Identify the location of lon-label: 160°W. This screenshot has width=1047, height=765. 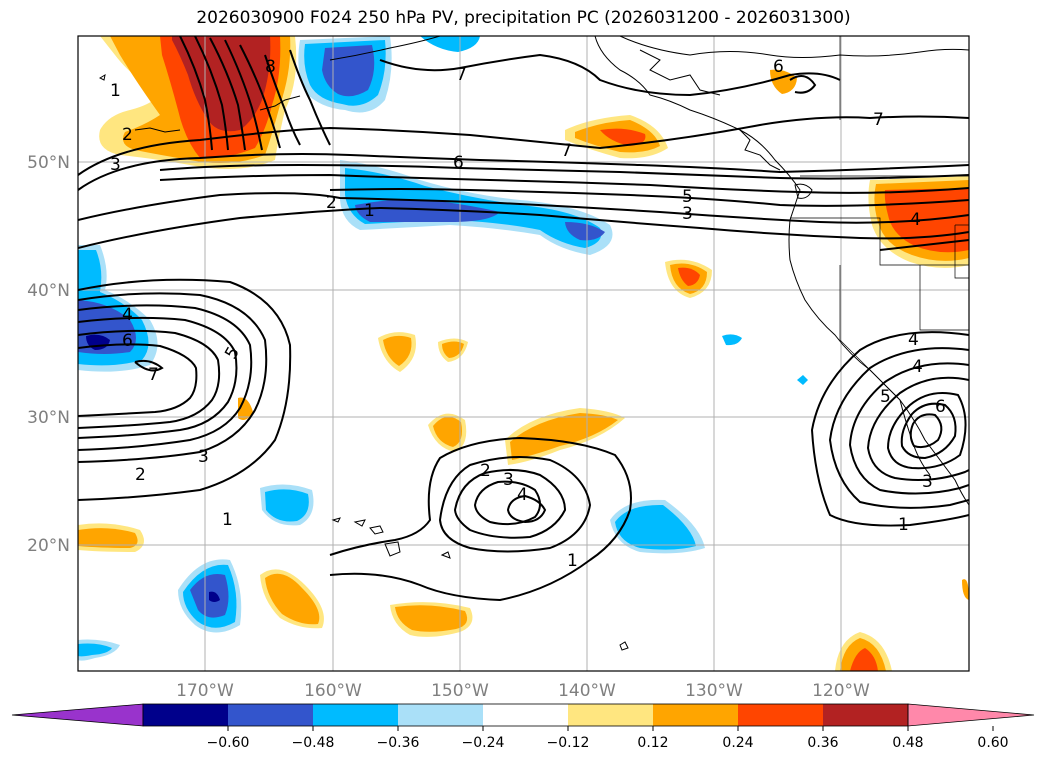
(333, 691).